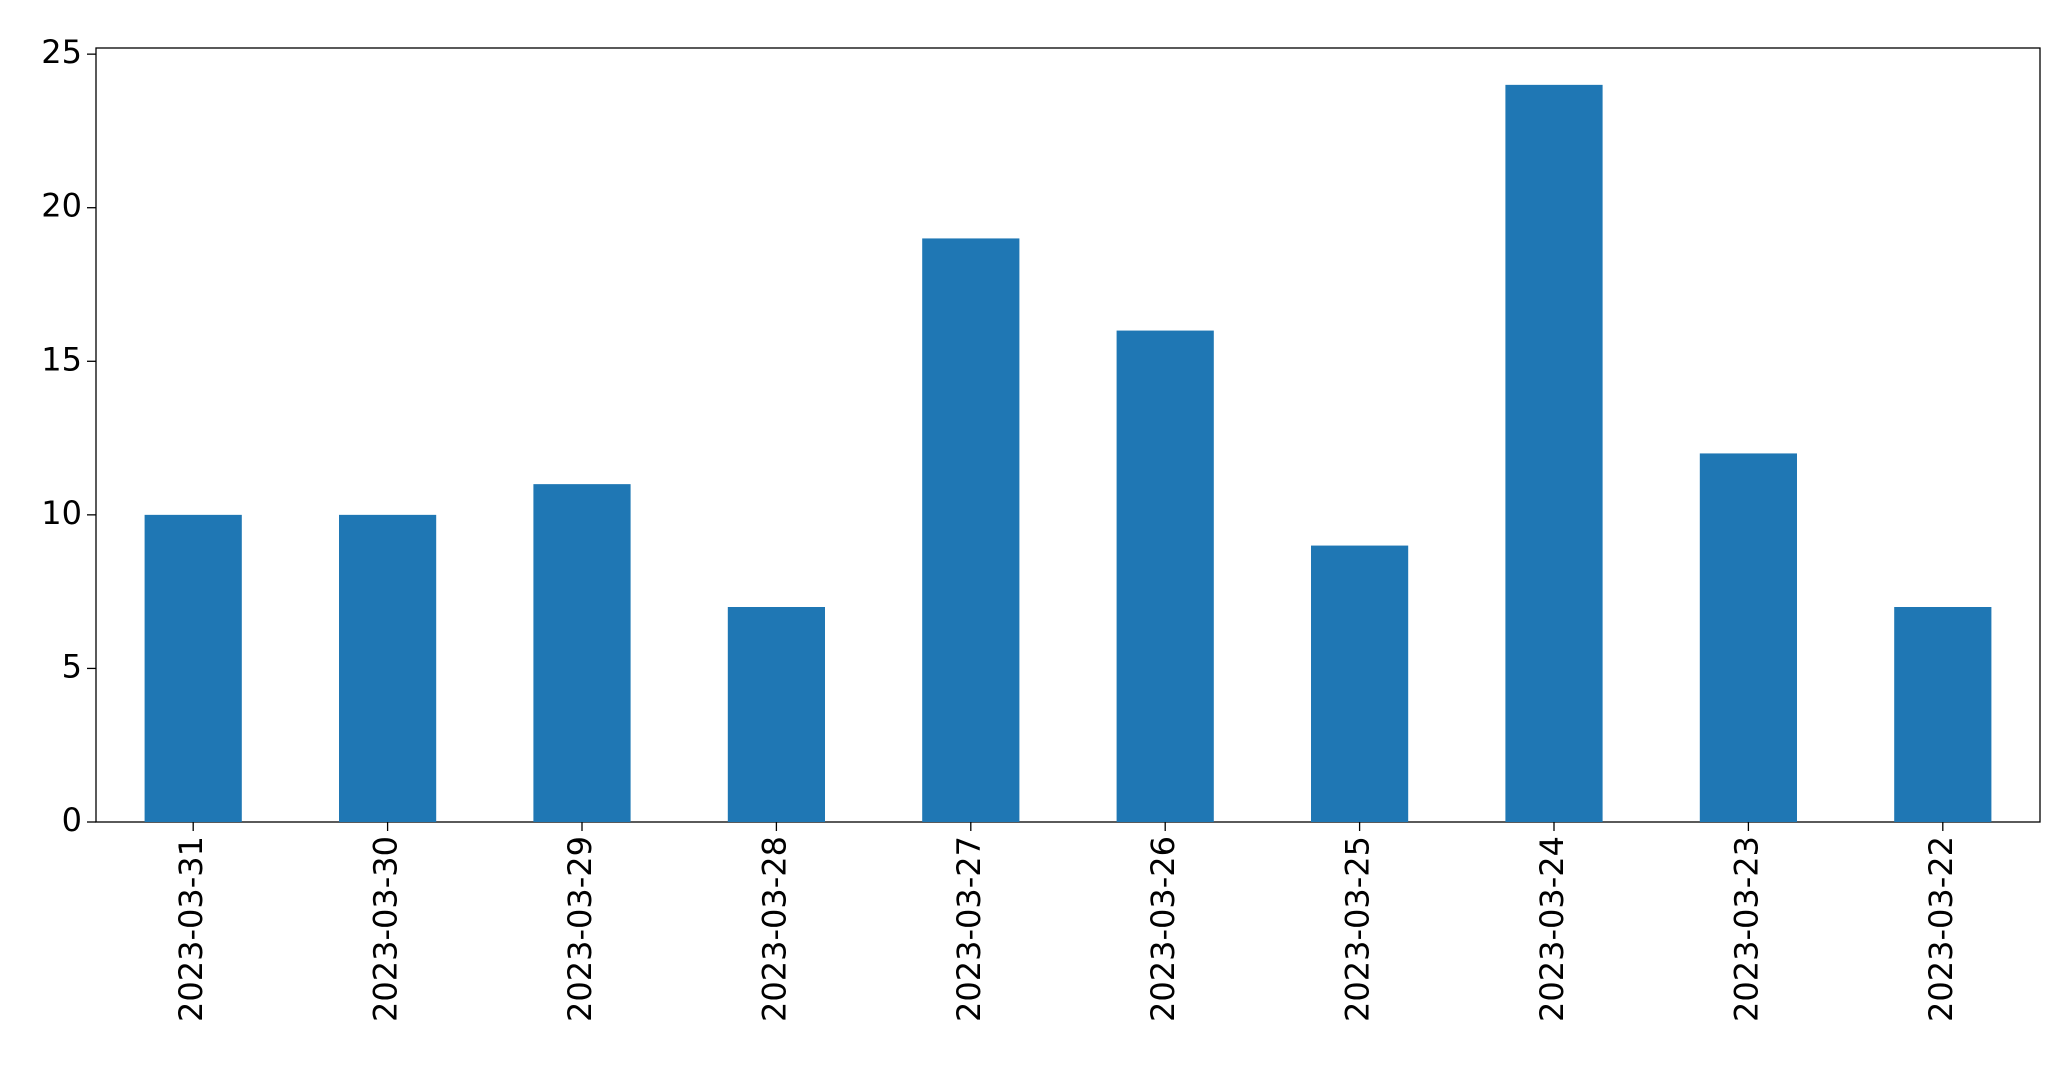 This screenshot has height=1069, width=2071. I want to click on x-tick-label: 2023-03-26, so click(1163, 929).